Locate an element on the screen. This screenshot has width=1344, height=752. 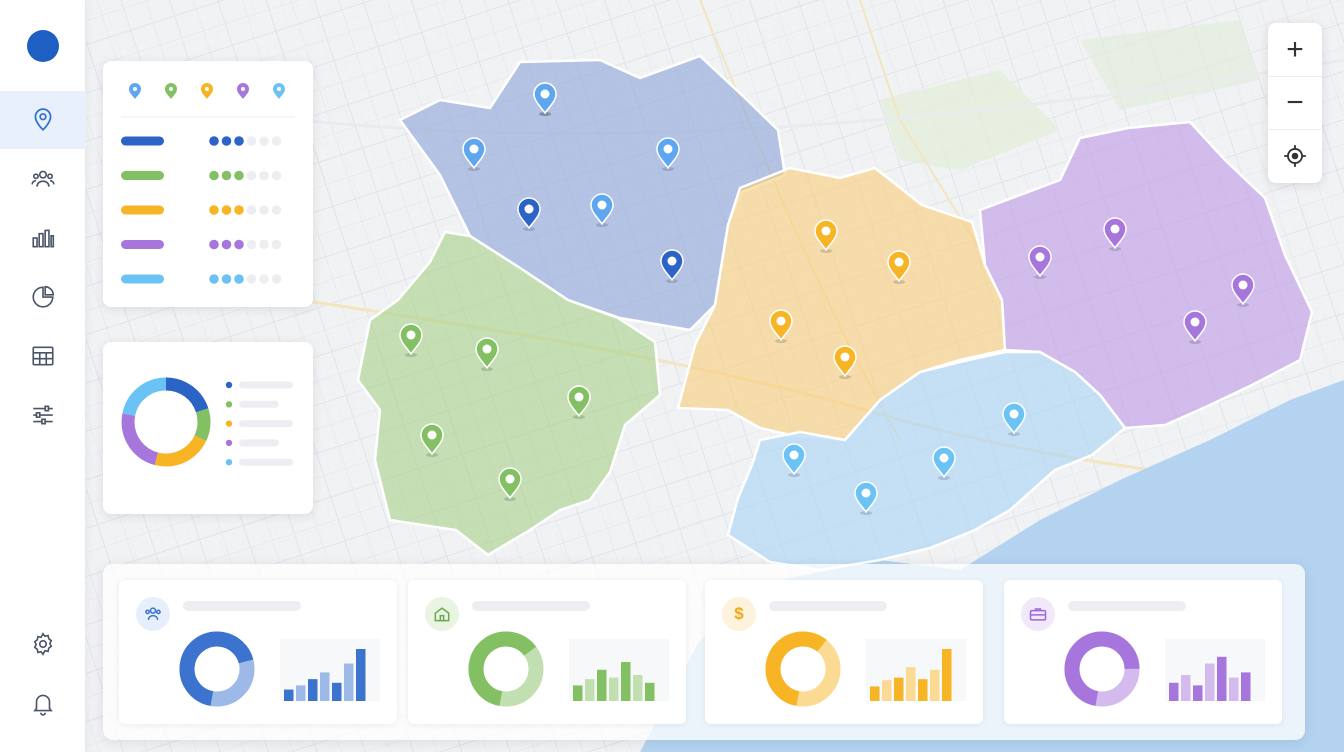
distribution-panel is located at coordinates (208, 428).